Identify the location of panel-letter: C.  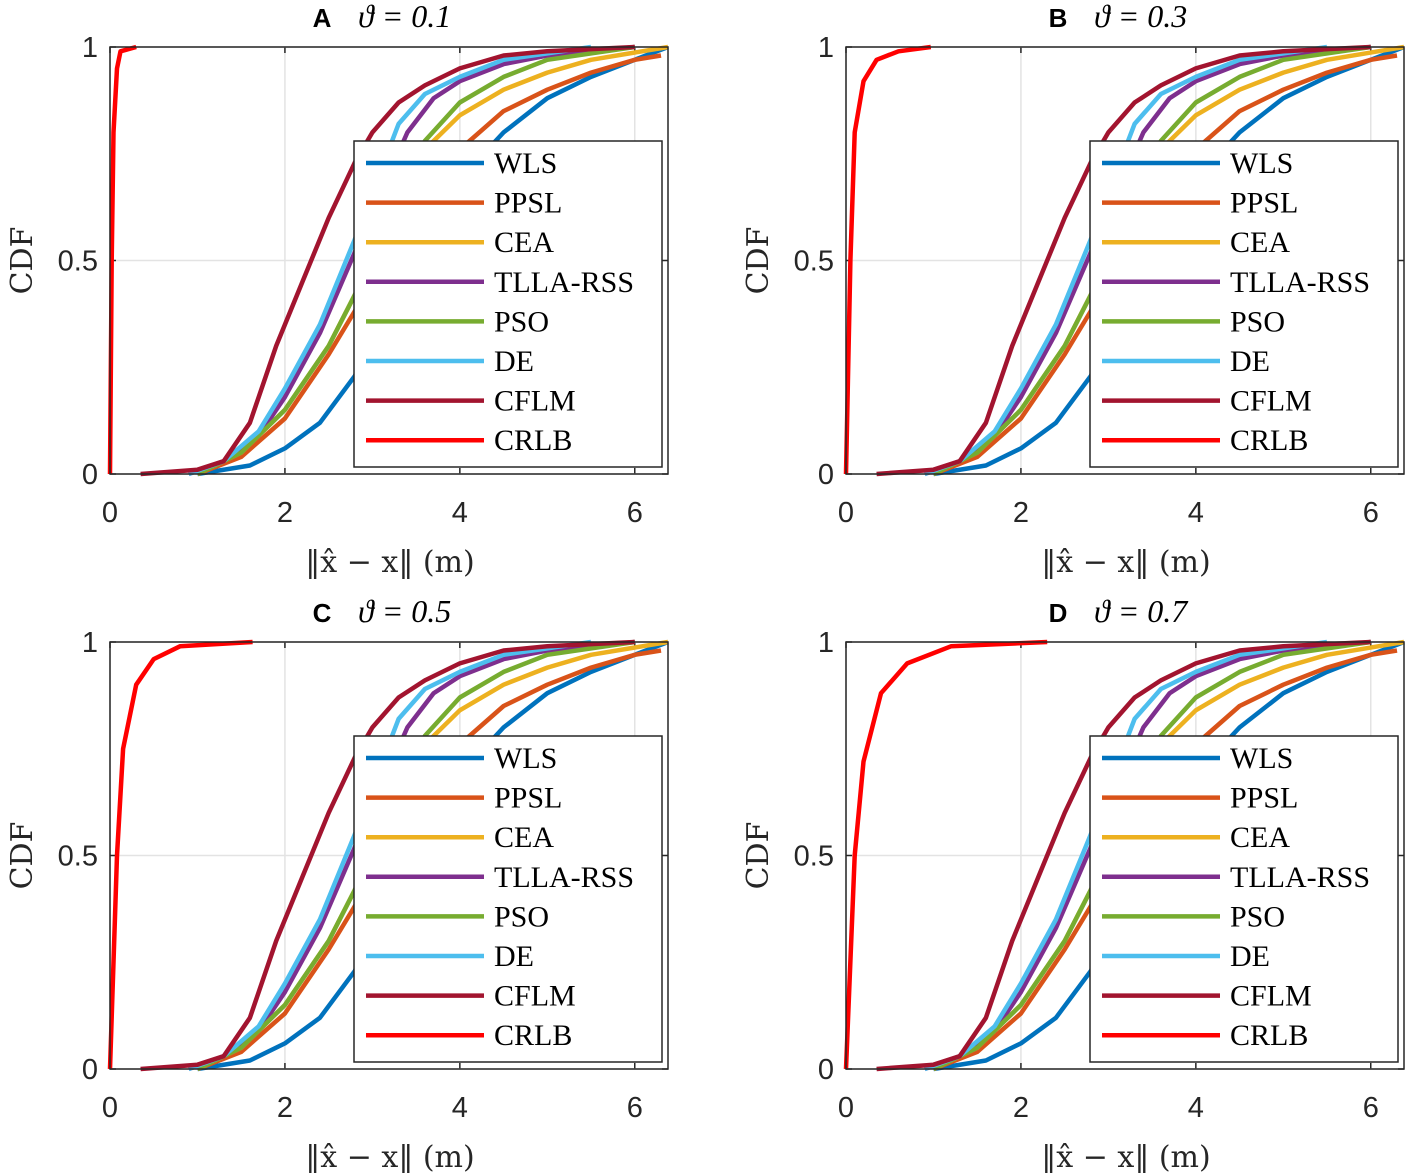
(322, 613).